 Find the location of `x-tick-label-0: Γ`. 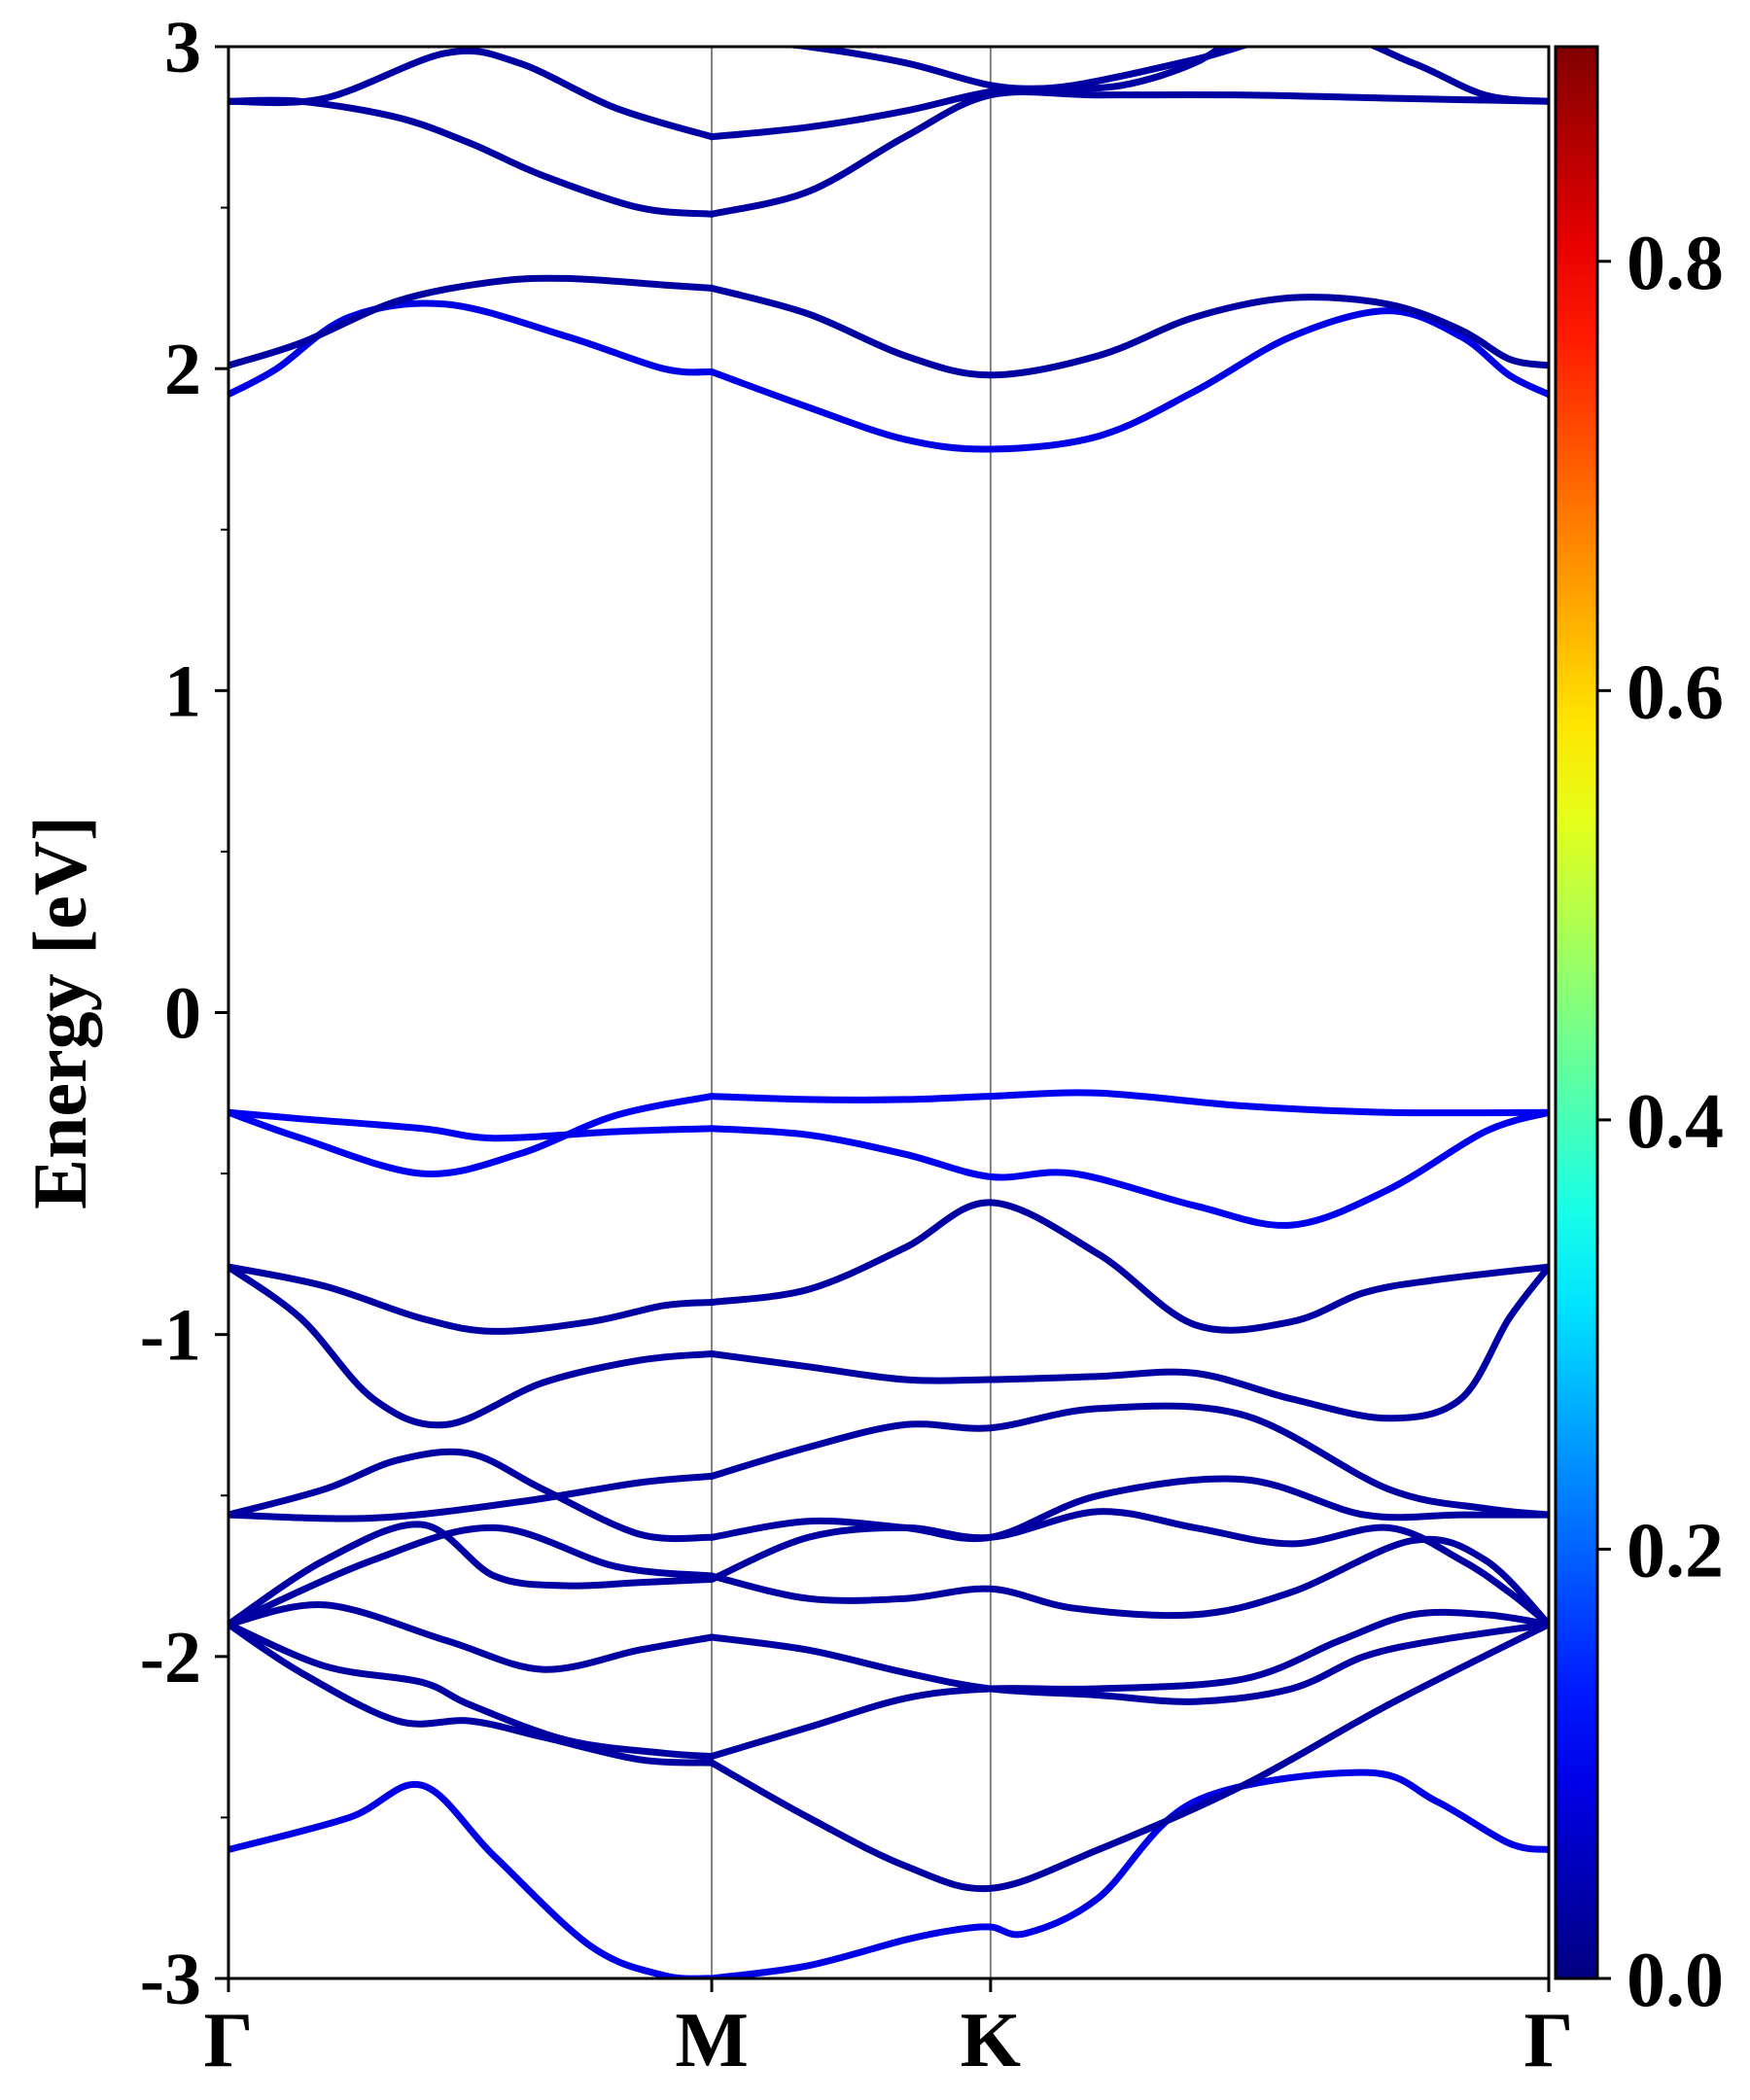

x-tick-label-0: Γ is located at coordinates (229, 2040).